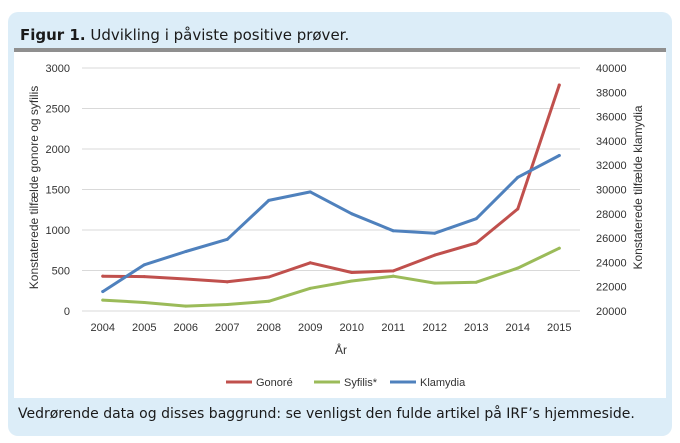 The width and height of the screenshot is (680, 443). What do you see at coordinates (227, 328) in the screenshot?
I see `x-tick-label: 2007` at bounding box center [227, 328].